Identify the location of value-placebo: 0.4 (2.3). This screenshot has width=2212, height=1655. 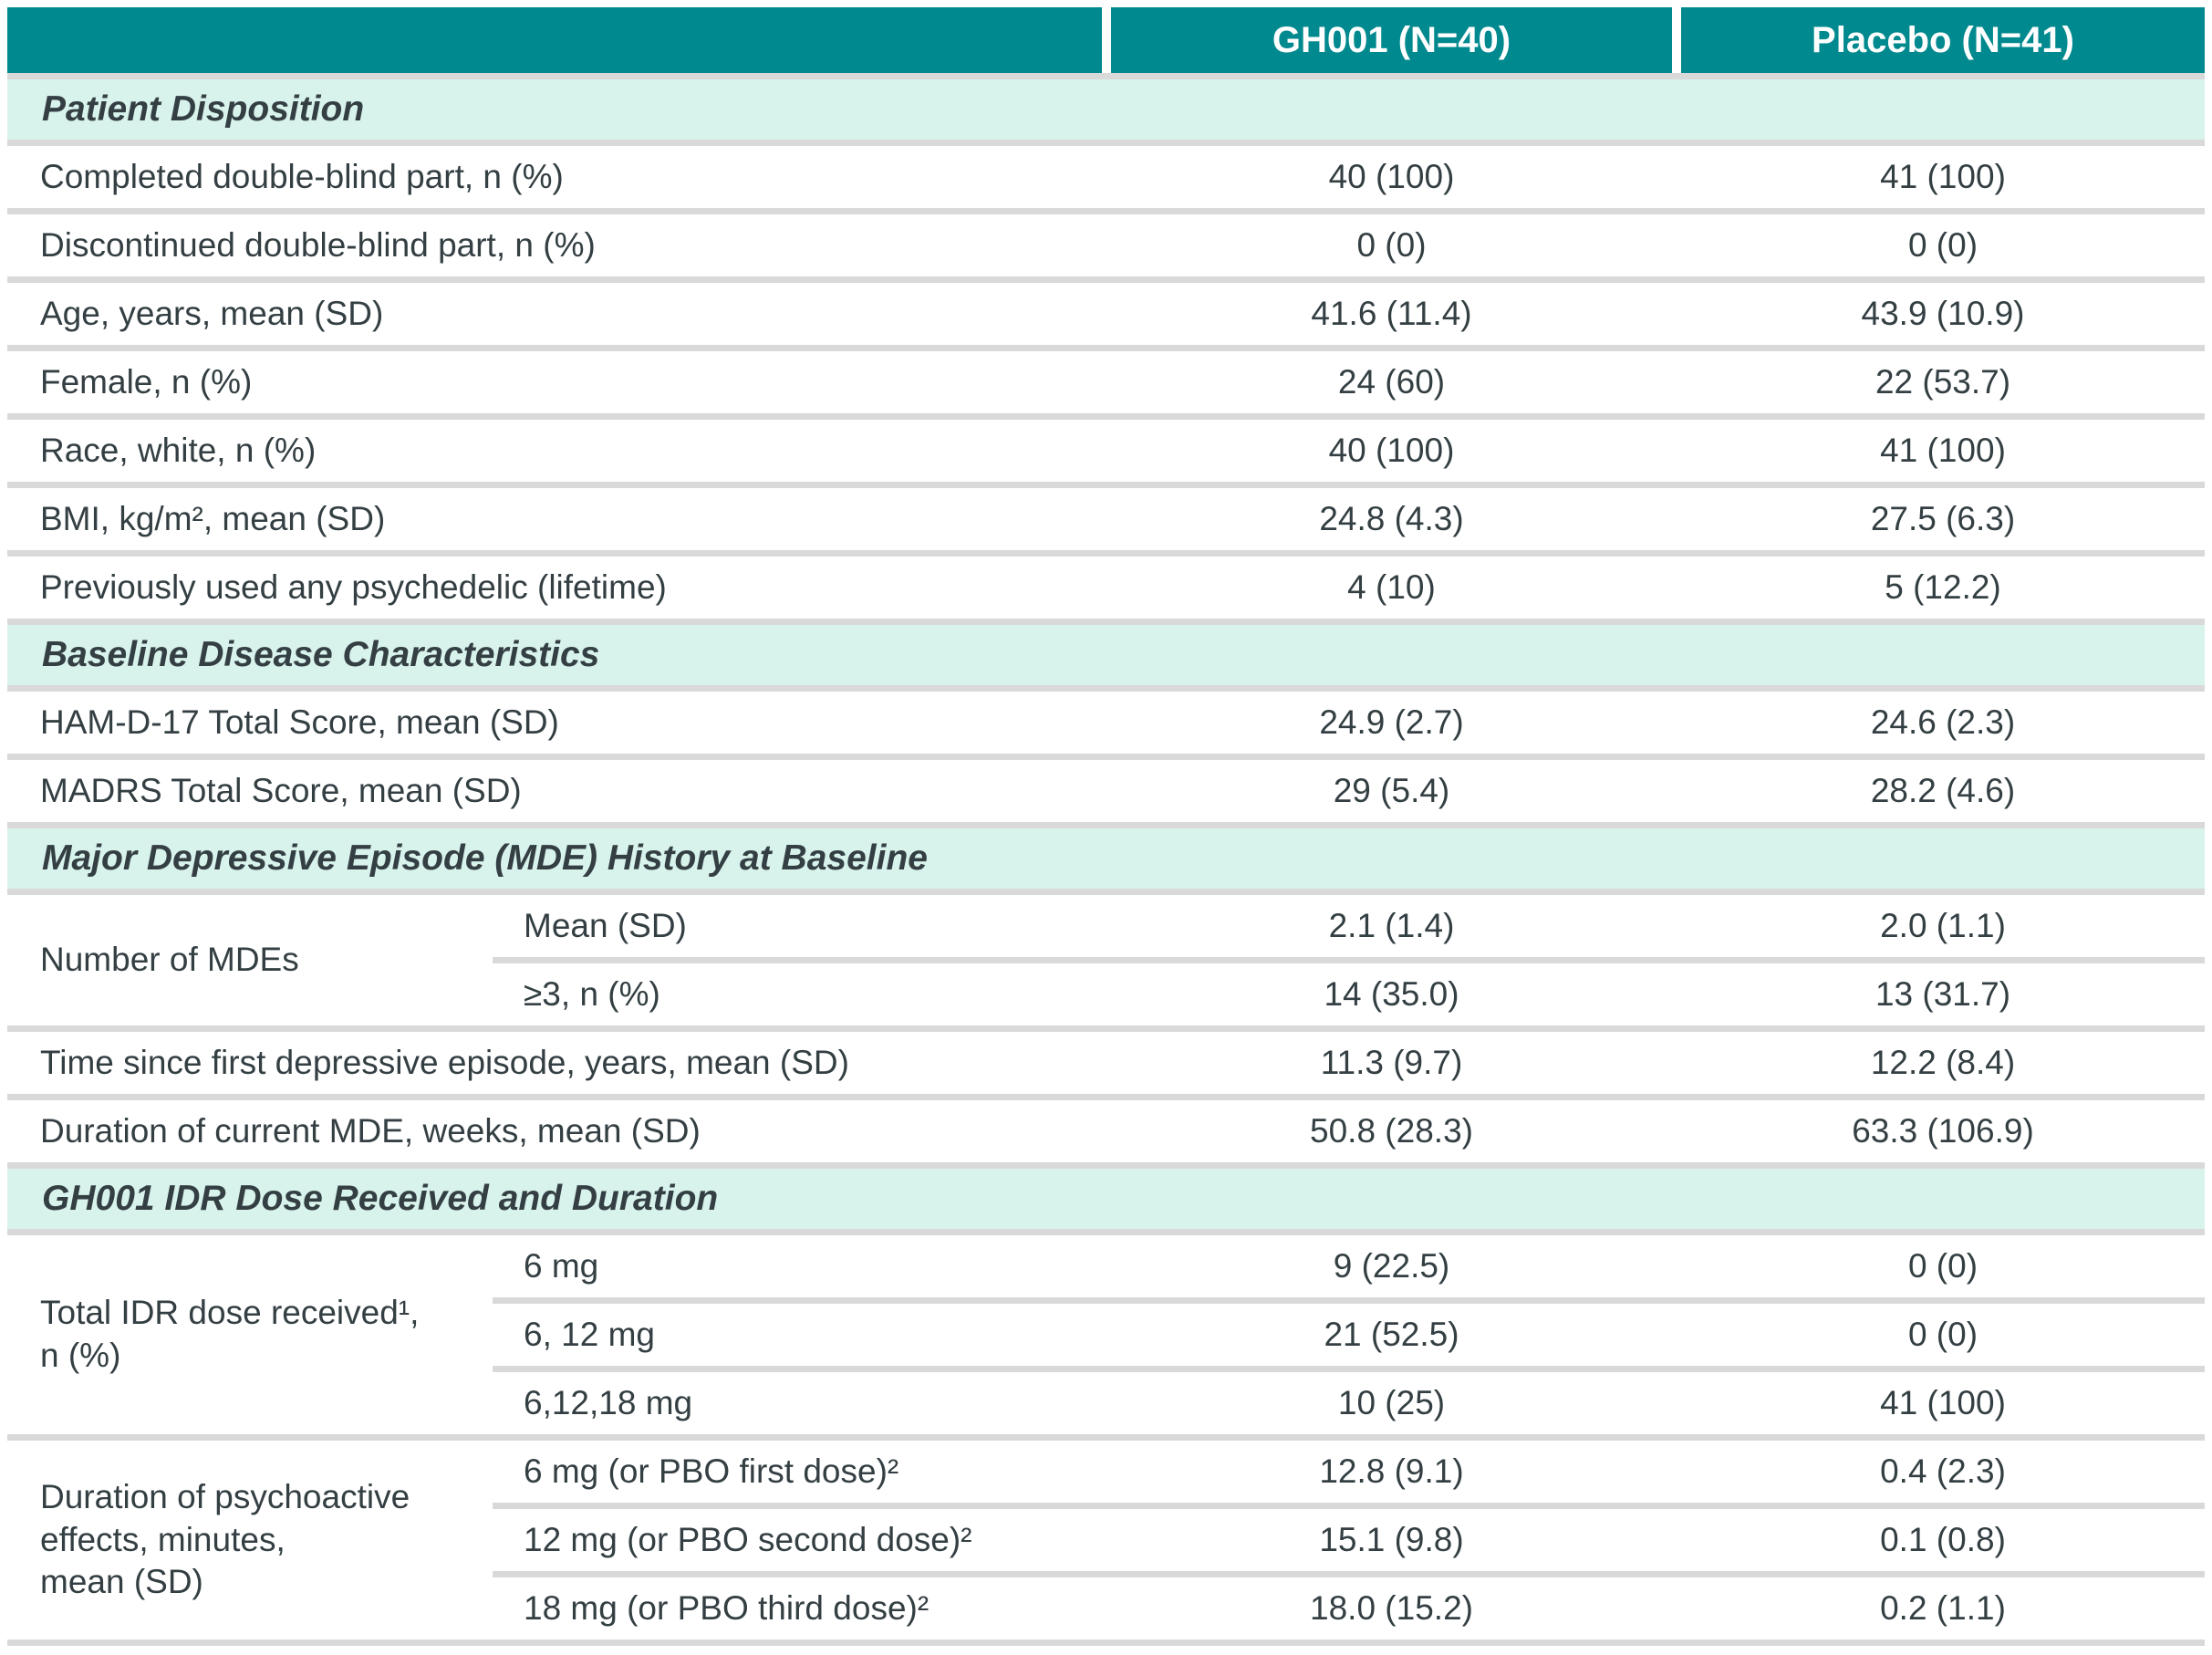
(1943, 1471).